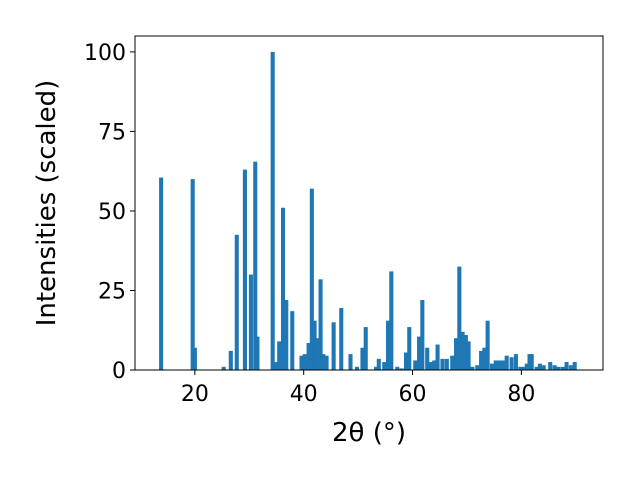  What do you see at coordinates (304, 394) in the screenshot?
I see `x-tick-label: 40` at bounding box center [304, 394].